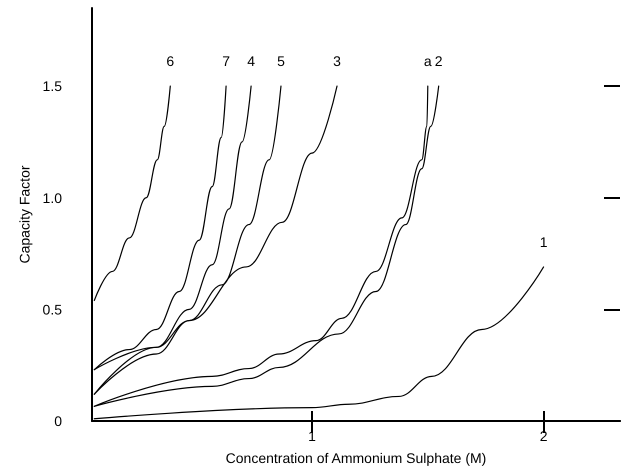 This screenshot has width=621, height=470. What do you see at coordinates (24, 214) in the screenshot?
I see `y-axis-title: Capacity Factor` at bounding box center [24, 214].